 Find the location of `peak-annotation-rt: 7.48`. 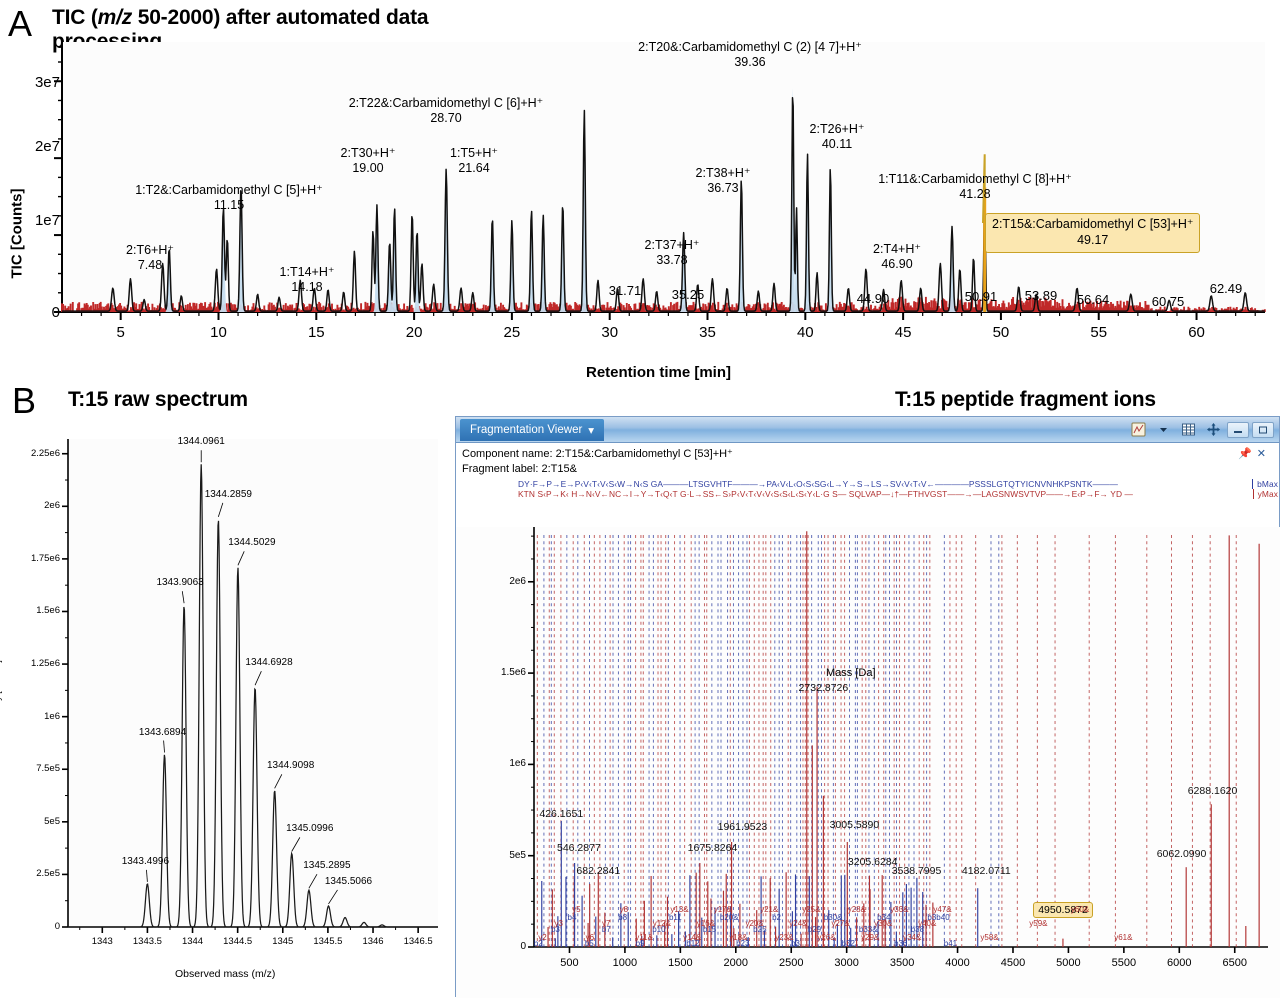

peak-annotation-rt: 7.48 is located at coordinates (150, 264).